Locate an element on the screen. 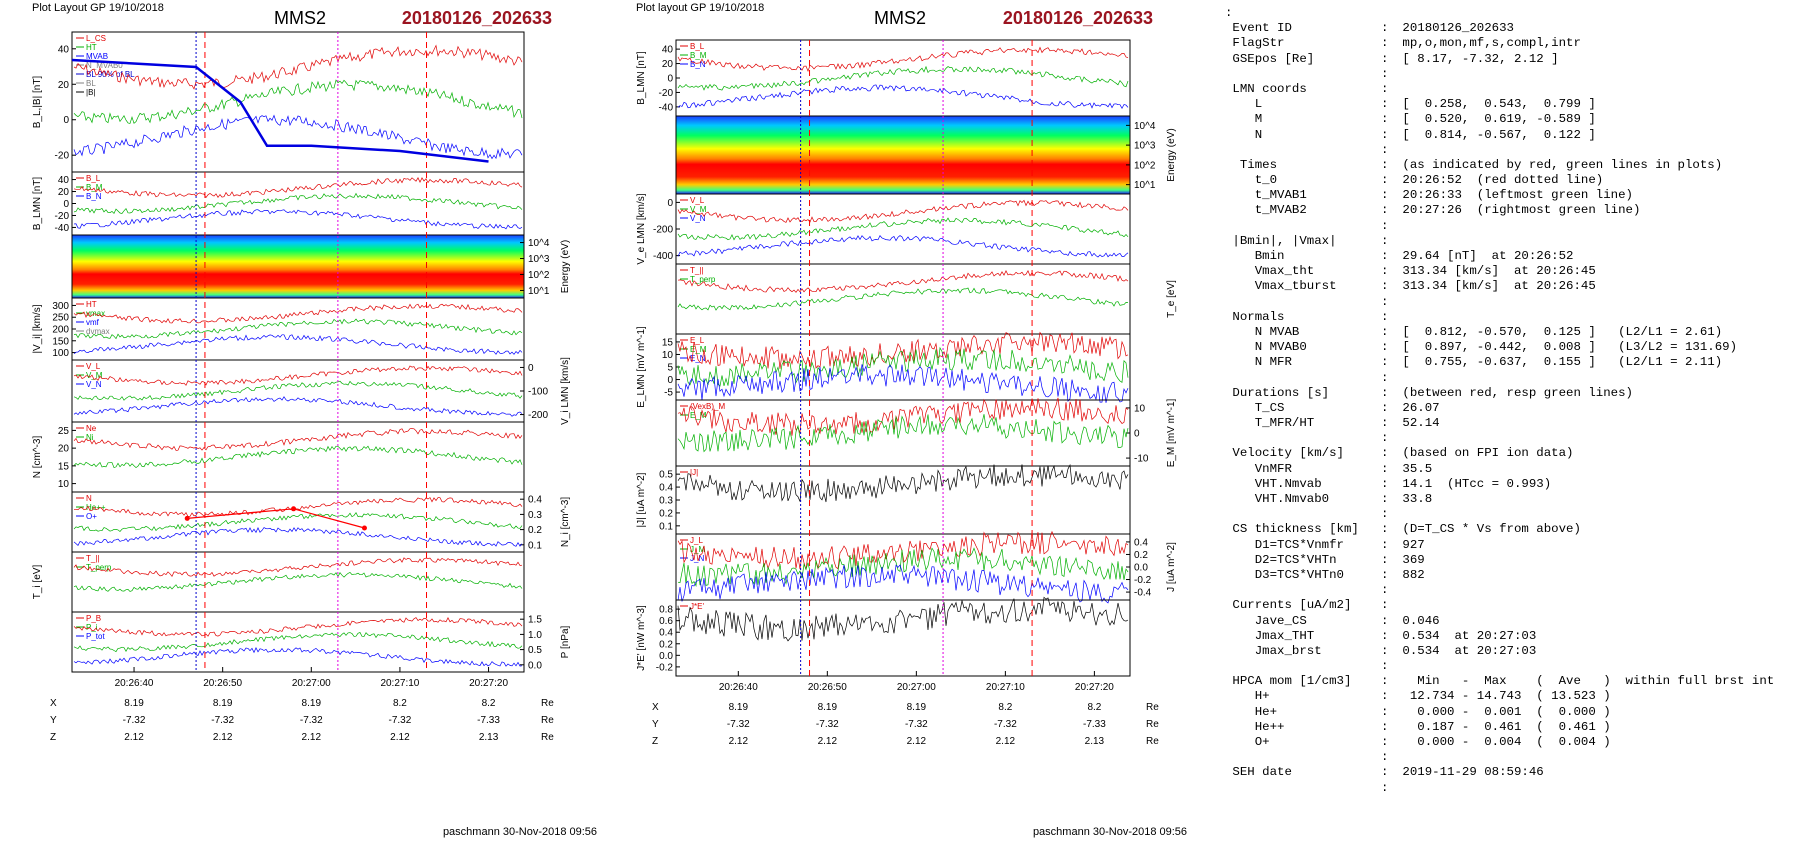 The height and width of the screenshot is (841, 1804). left-ytick-label: -20 is located at coordinates (62, 156).